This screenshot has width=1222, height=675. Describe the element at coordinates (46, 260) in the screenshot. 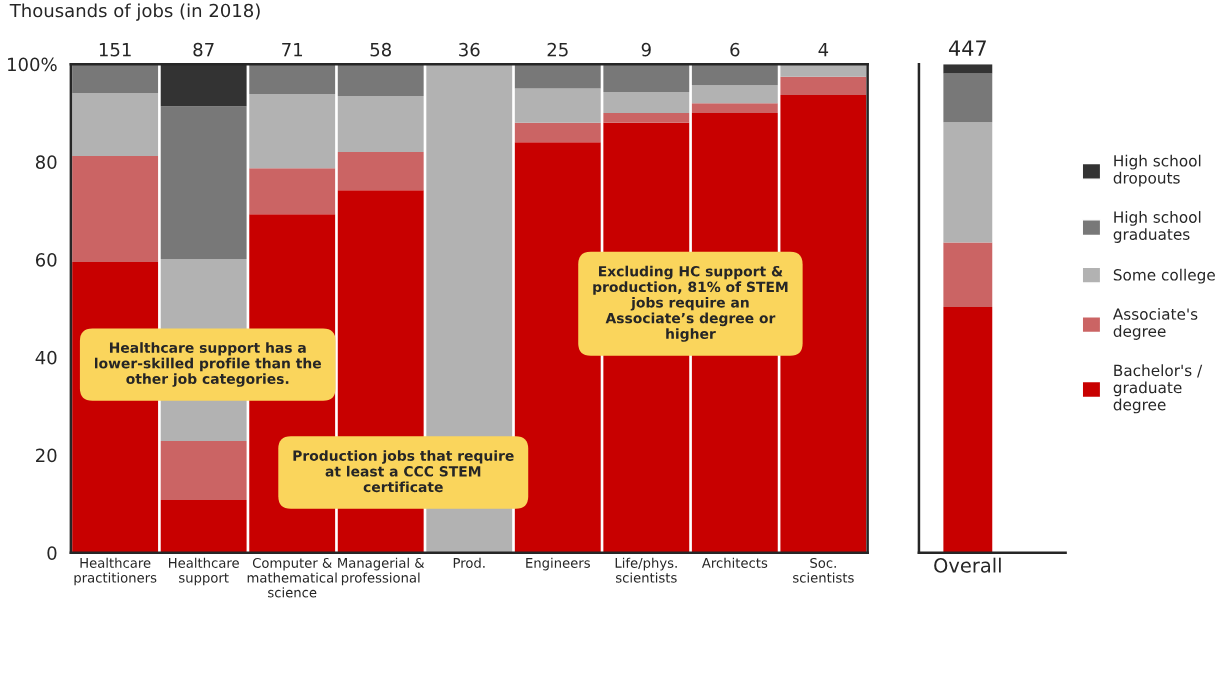

I see `y-tick-label: 60` at that location.